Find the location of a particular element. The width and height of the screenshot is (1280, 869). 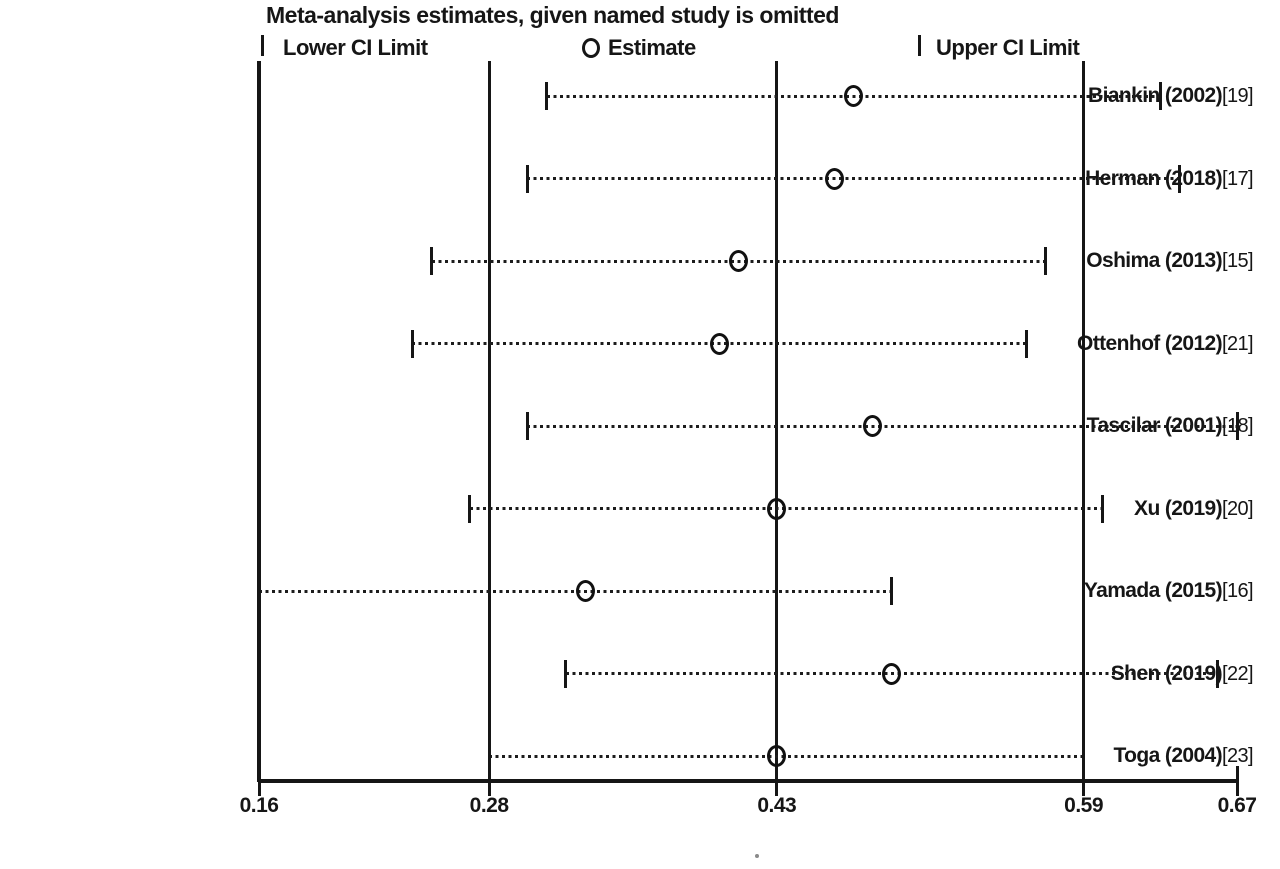

legend-upper-ci-label: Upper CI Limit is located at coordinates (1008, 47).